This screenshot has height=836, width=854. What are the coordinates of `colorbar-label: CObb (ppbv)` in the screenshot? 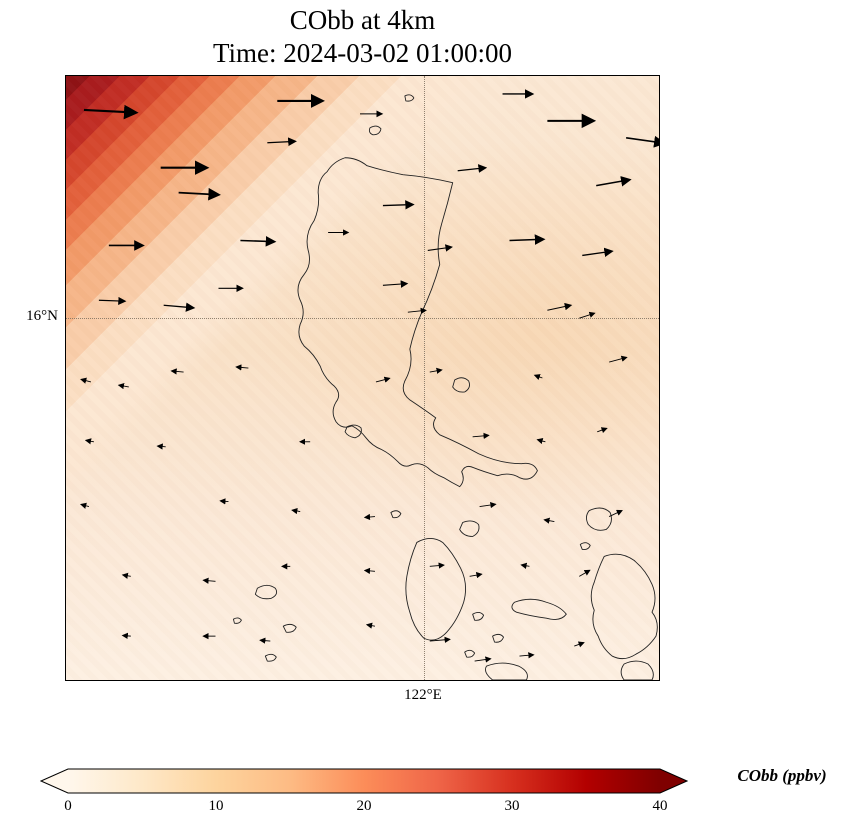 It's located at (782, 775).